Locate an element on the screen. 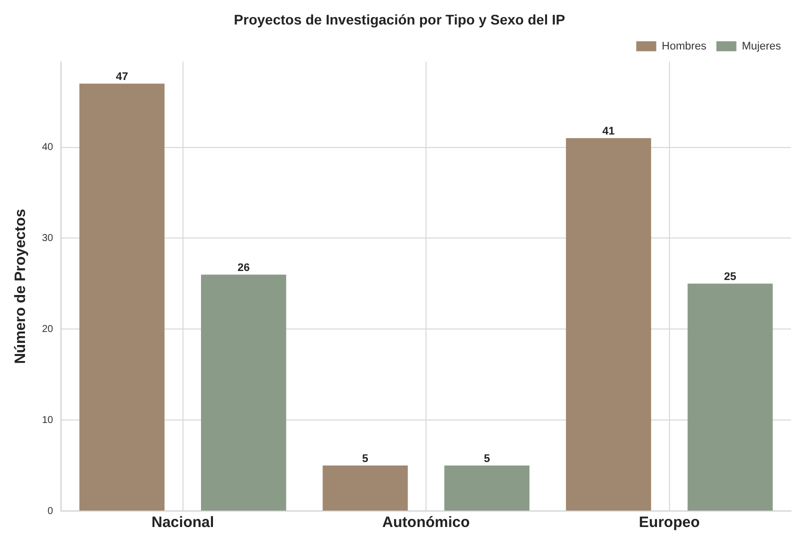 This screenshot has width=803, height=543. y-tick-label: 0 is located at coordinates (51, 511).